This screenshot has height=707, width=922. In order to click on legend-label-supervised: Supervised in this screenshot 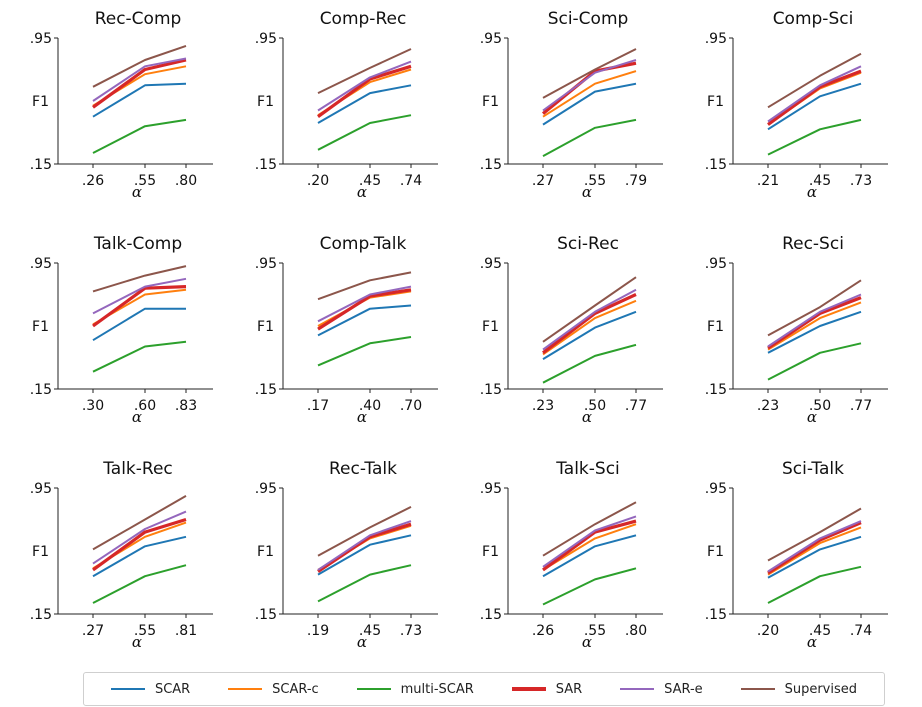, I will do `click(821, 689)`.